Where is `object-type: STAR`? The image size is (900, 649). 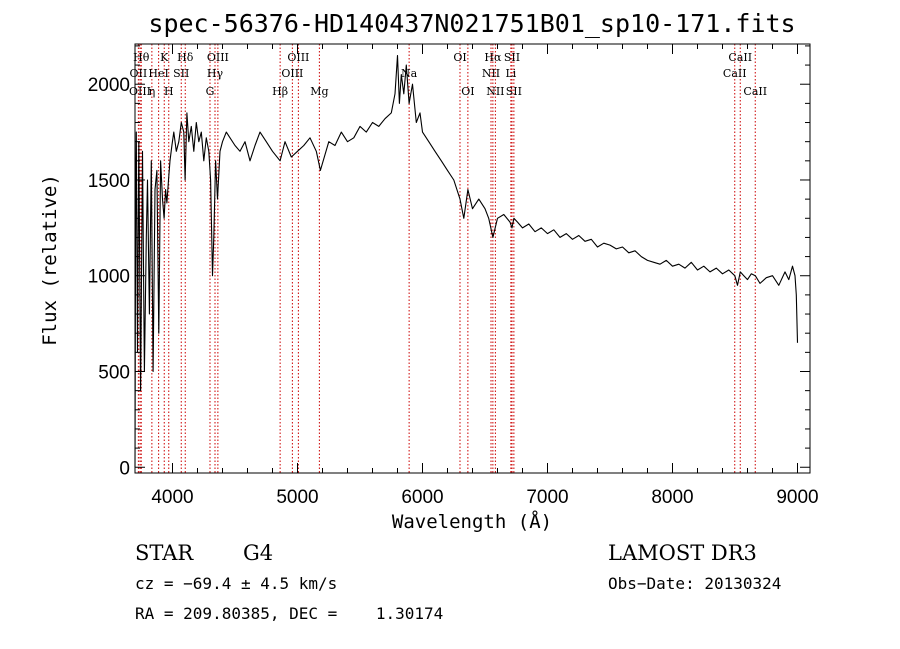 object-type: STAR is located at coordinates (164, 553).